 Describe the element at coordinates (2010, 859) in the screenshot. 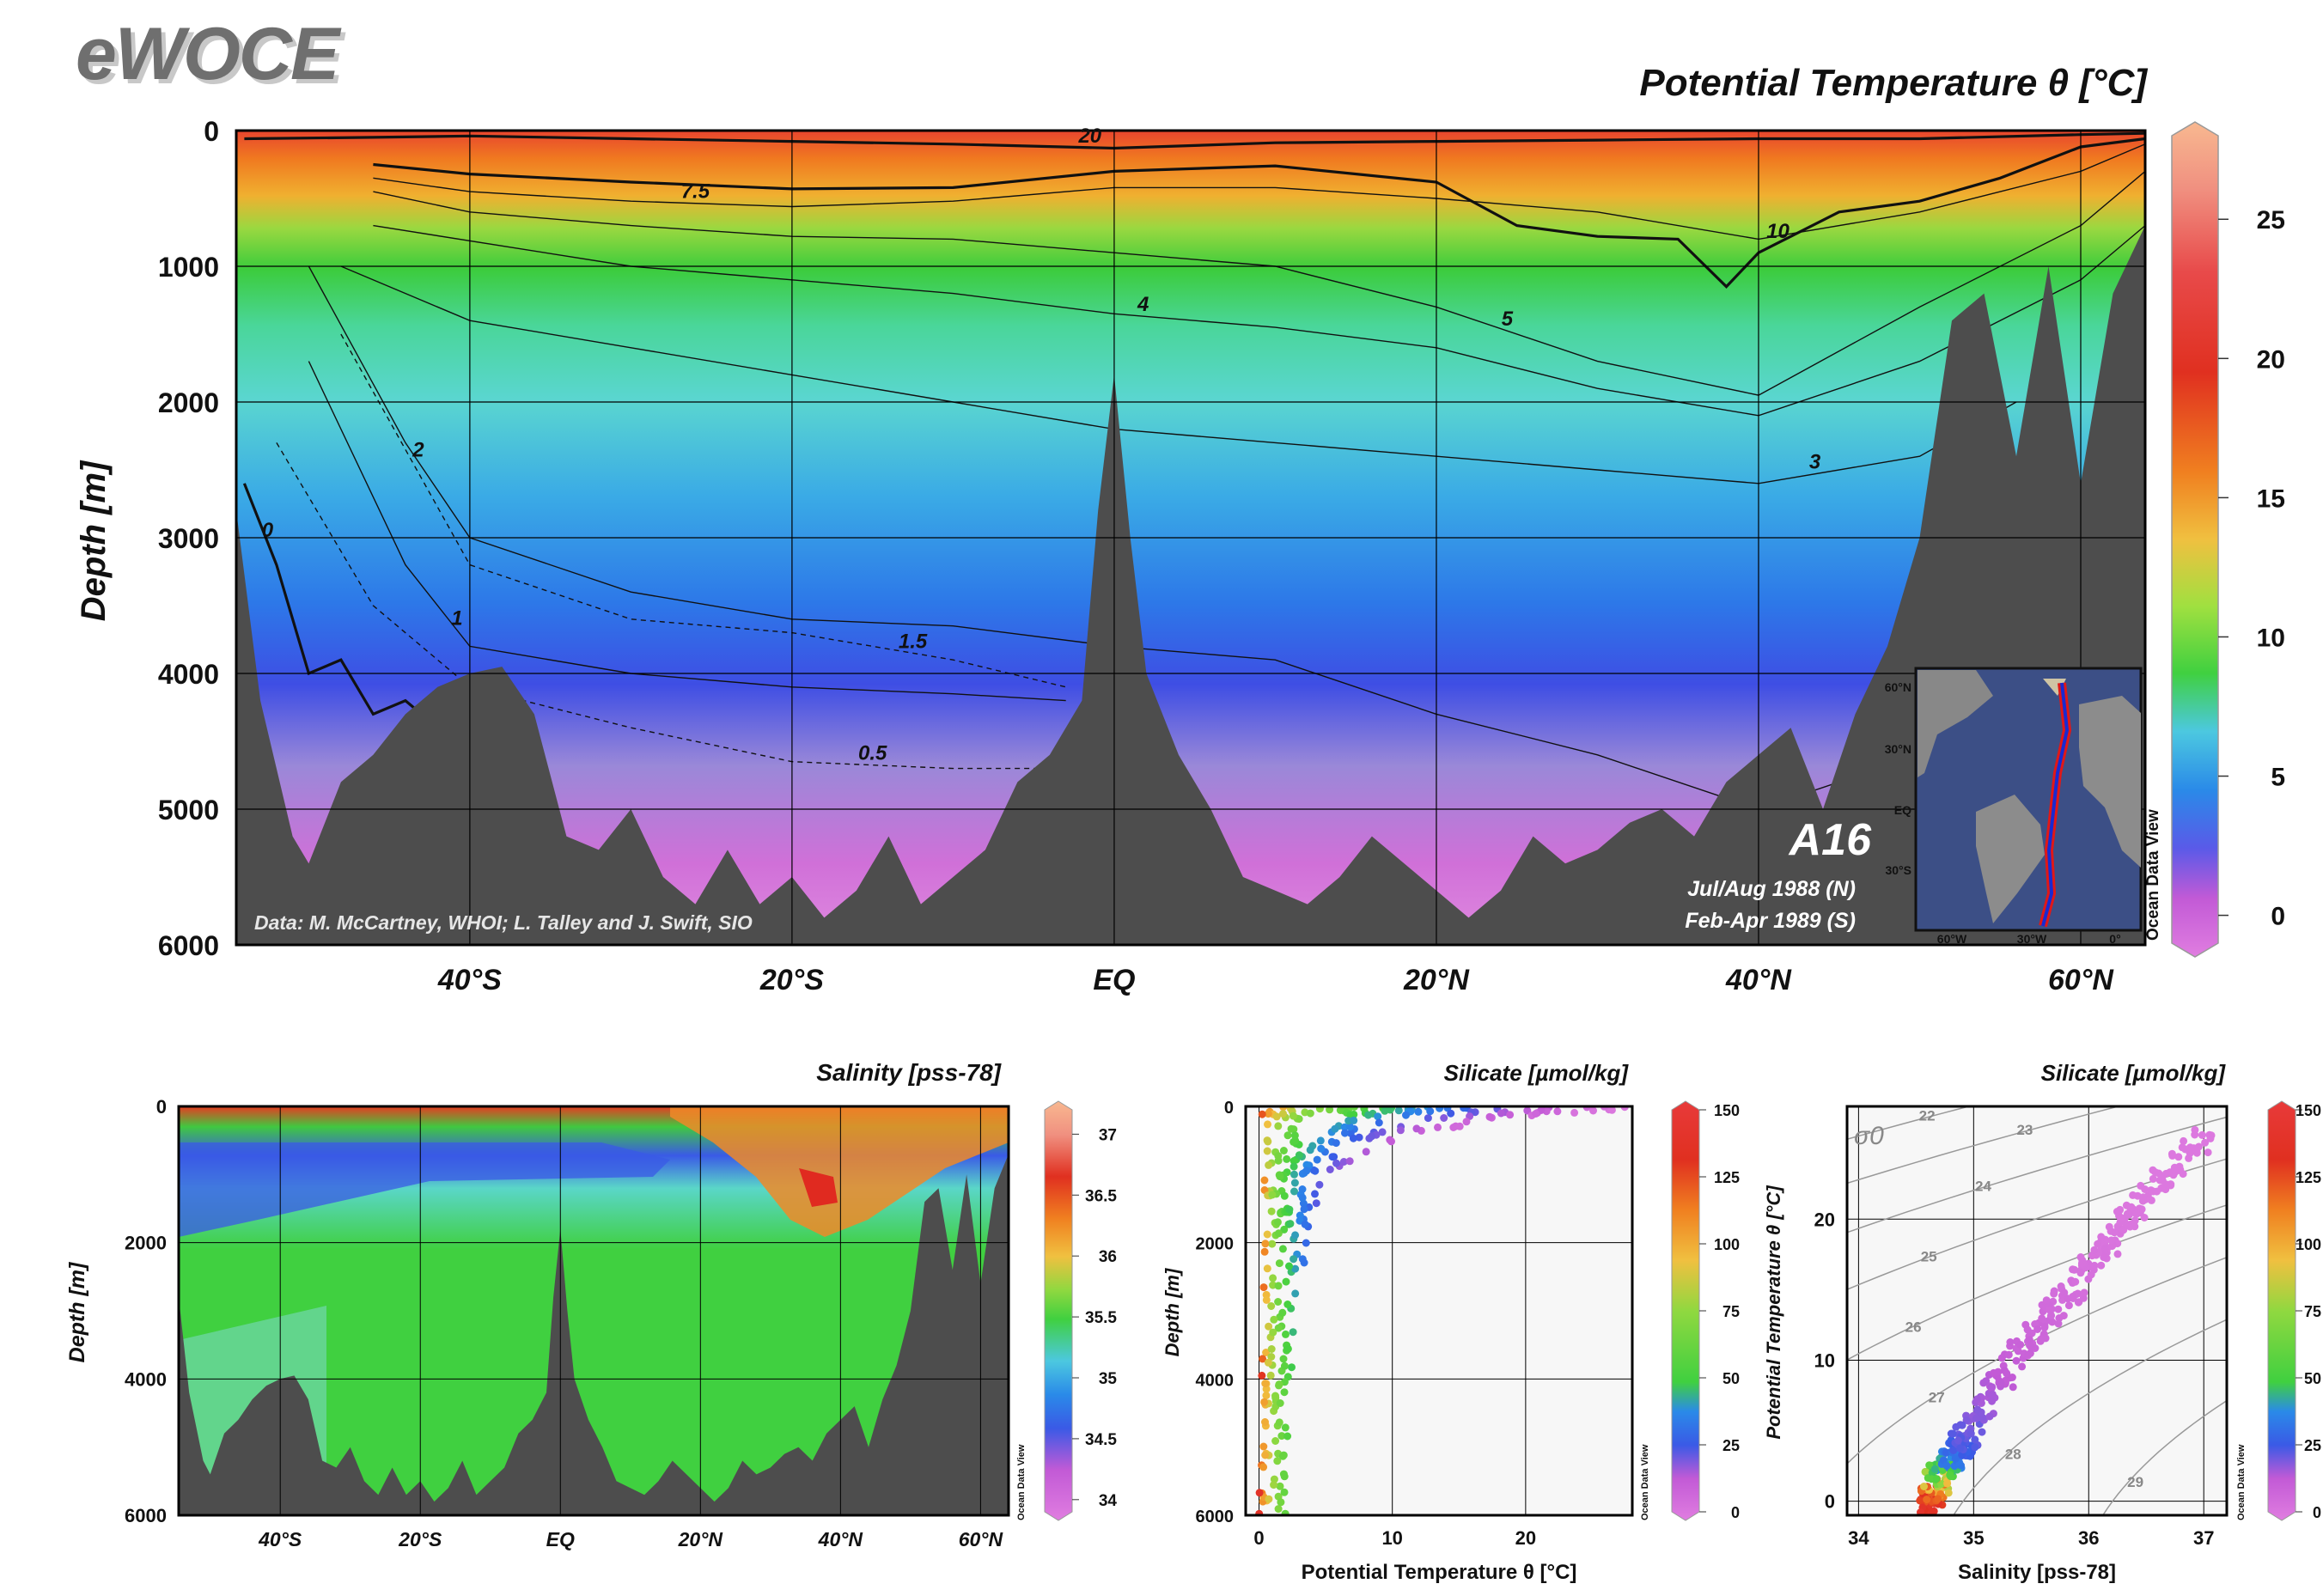

I see `south-america` at that location.